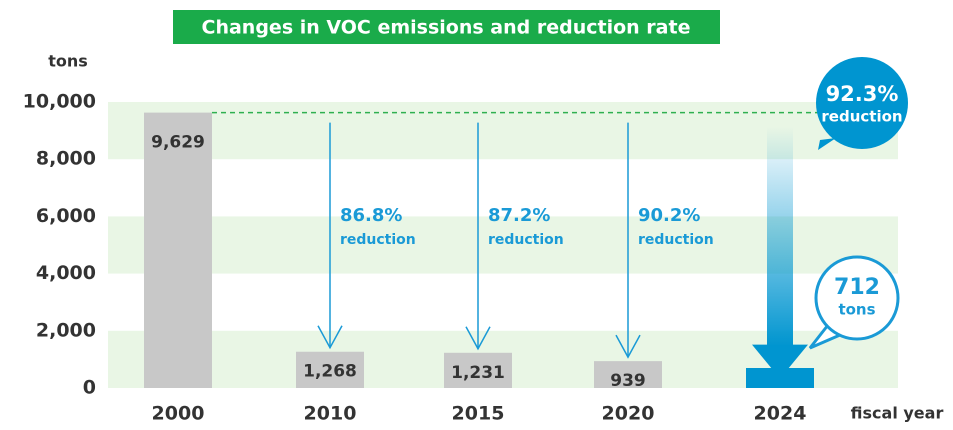 This screenshot has width=953, height=430. What do you see at coordinates (857, 287) in the screenshot?
I see `value-label: 712` at bounding box center [857, 287].